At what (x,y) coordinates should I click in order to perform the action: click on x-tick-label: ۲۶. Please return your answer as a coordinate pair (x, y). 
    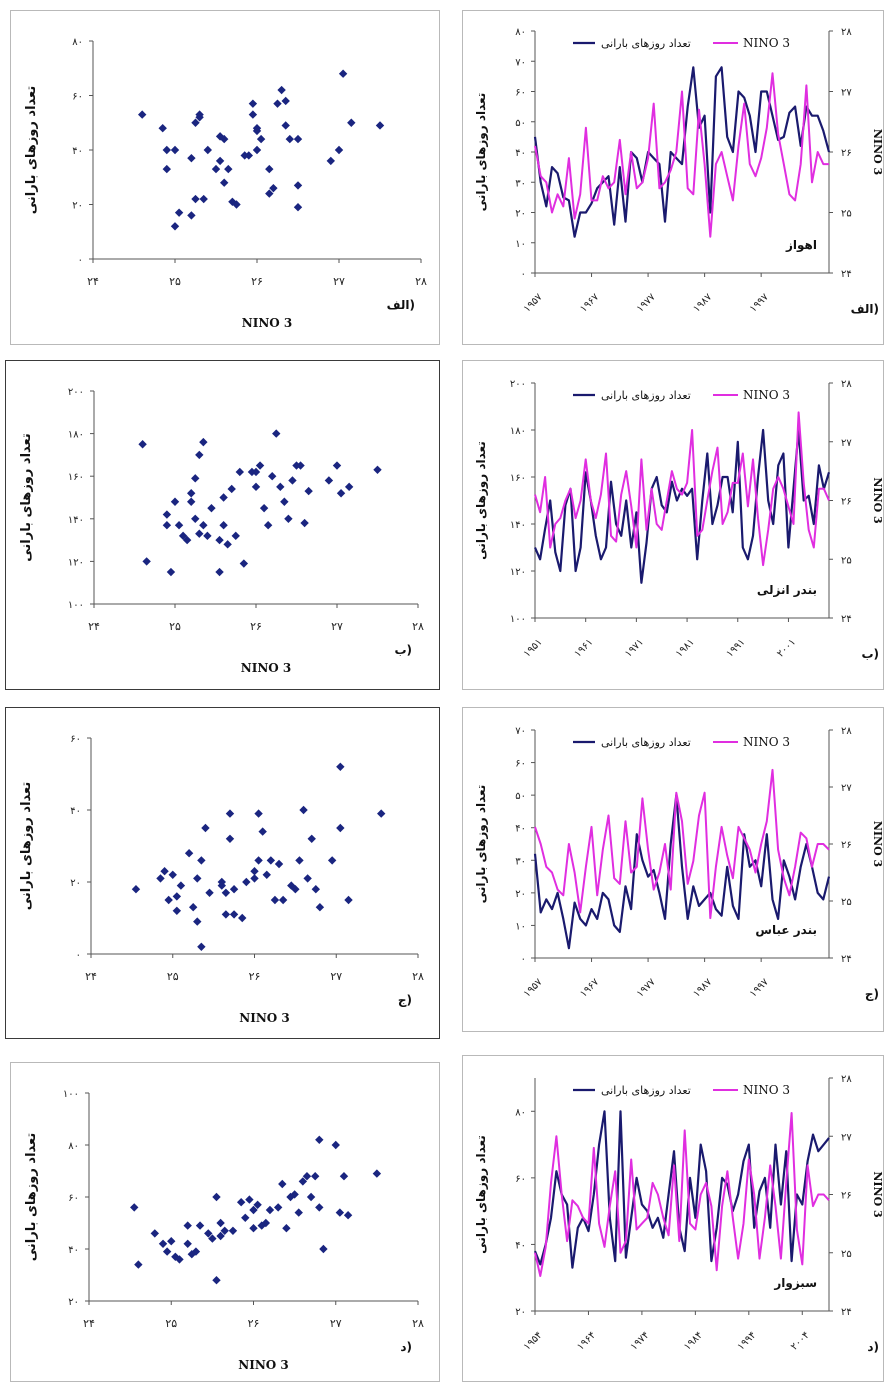
    Looking at the image, I should click on (256, 626).